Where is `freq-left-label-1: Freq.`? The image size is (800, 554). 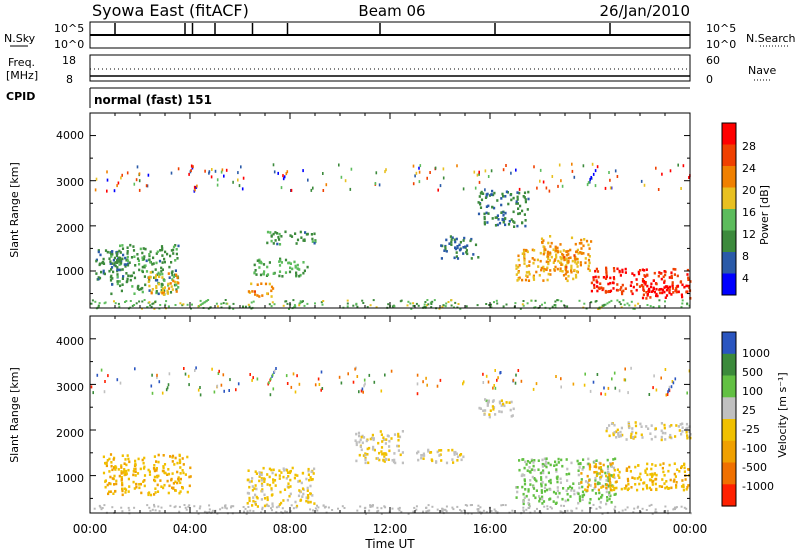 freq-left-label-1: Freq. is located at coordinates (21, 62).